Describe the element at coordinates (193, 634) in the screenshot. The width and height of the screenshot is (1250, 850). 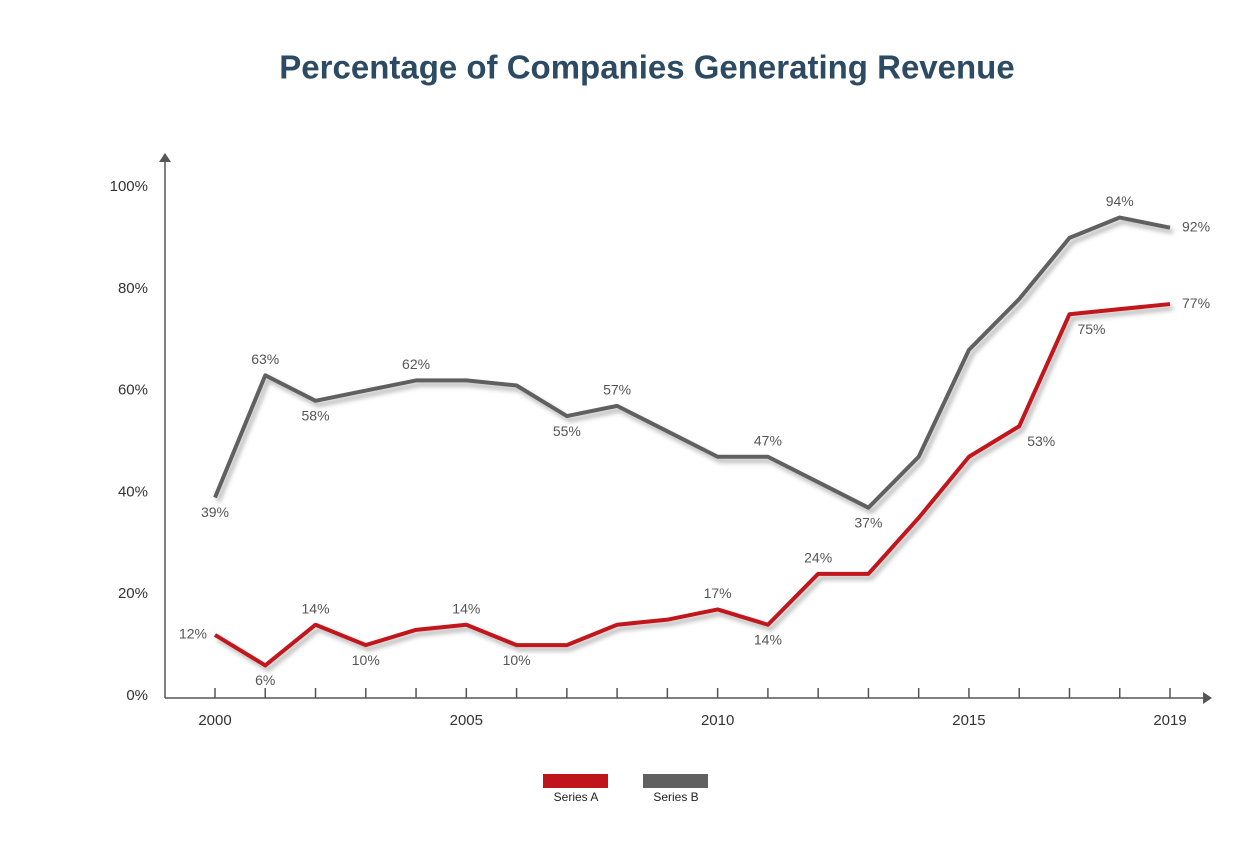
I see `data-label: 12%` at that location.